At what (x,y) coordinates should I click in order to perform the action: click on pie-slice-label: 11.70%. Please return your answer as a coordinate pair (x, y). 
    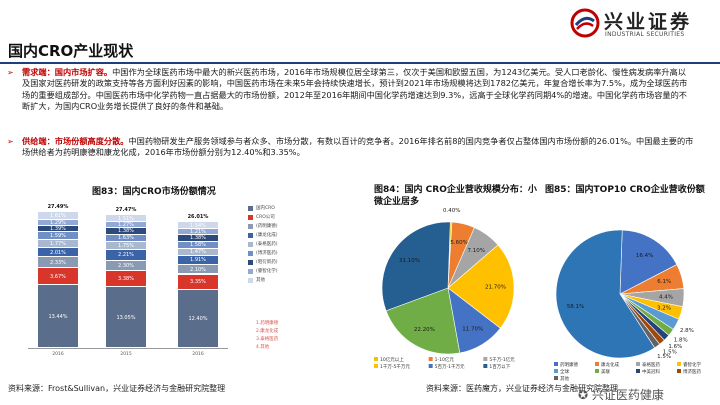
    Looking at the image, I should click on (472, 330).